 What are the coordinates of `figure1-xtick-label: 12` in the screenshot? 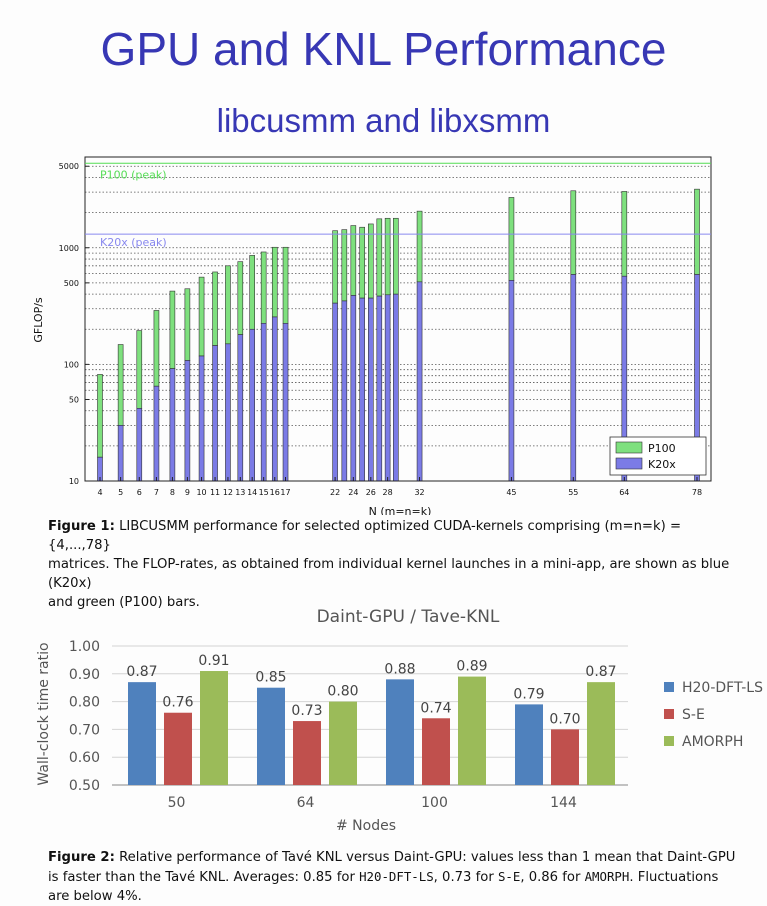 It's located at (228, 492).